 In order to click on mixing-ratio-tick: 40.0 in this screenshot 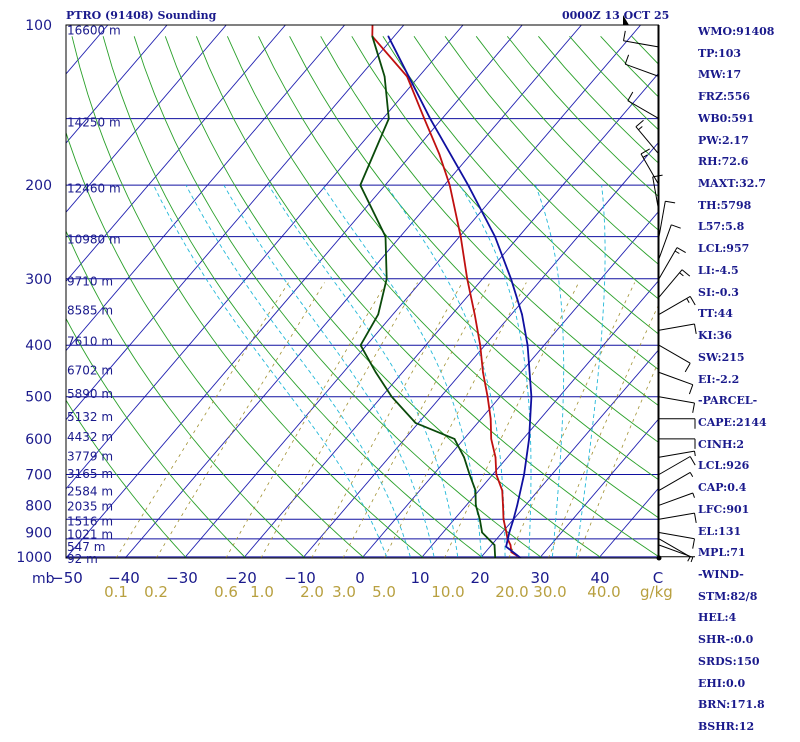, I will do `click(603, 591)`.